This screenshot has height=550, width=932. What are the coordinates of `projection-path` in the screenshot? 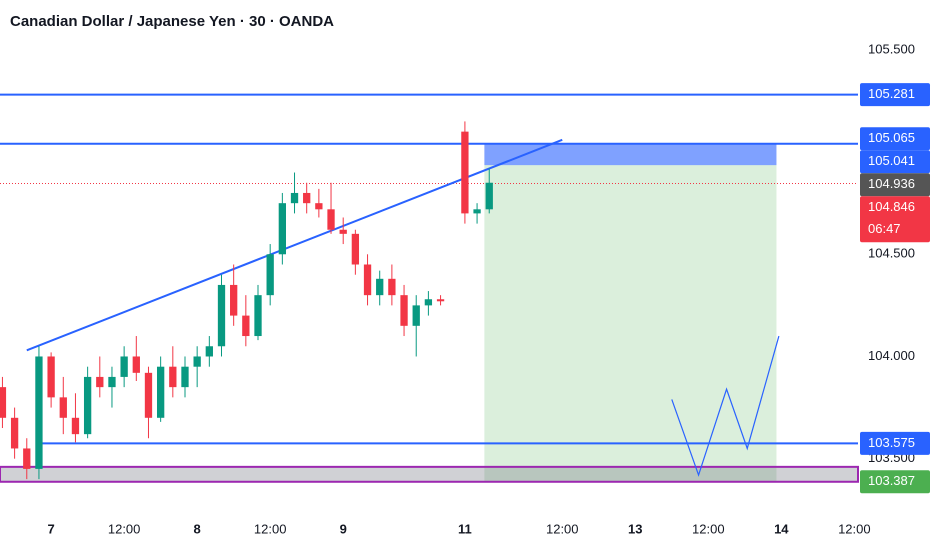 It's located at (725, 406).